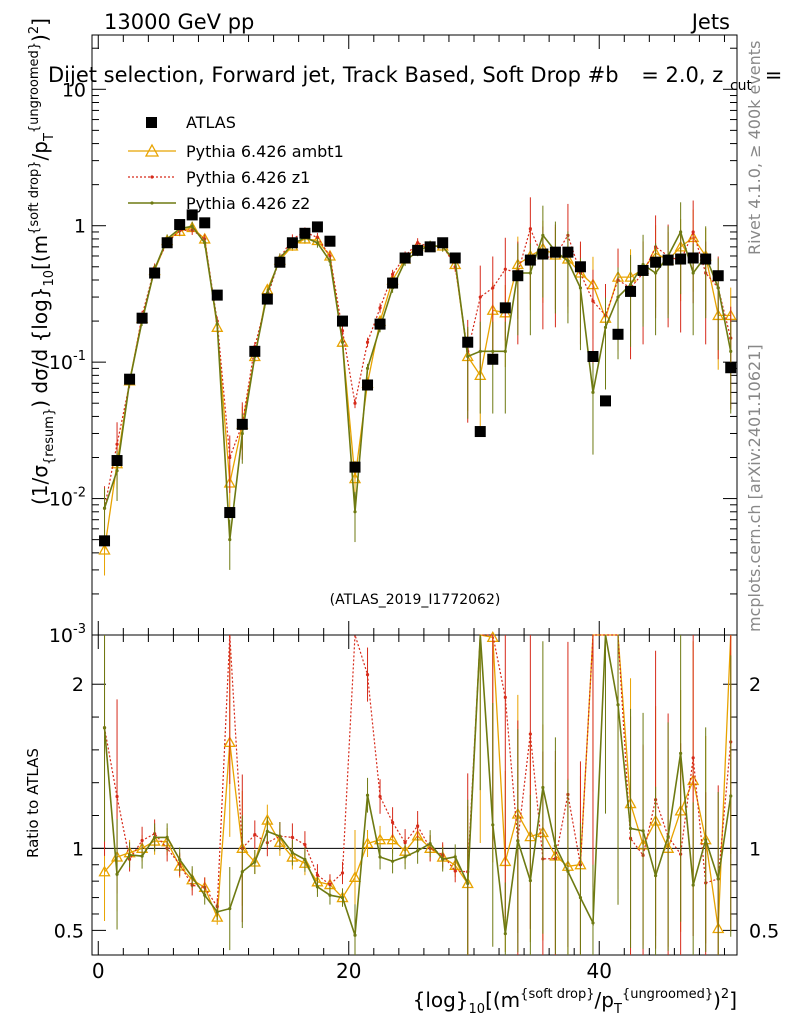  What do you see at coordinates (98, 971) in the screenshot?
I see `x-tick-label: 0` at bounding box center [98, 971].